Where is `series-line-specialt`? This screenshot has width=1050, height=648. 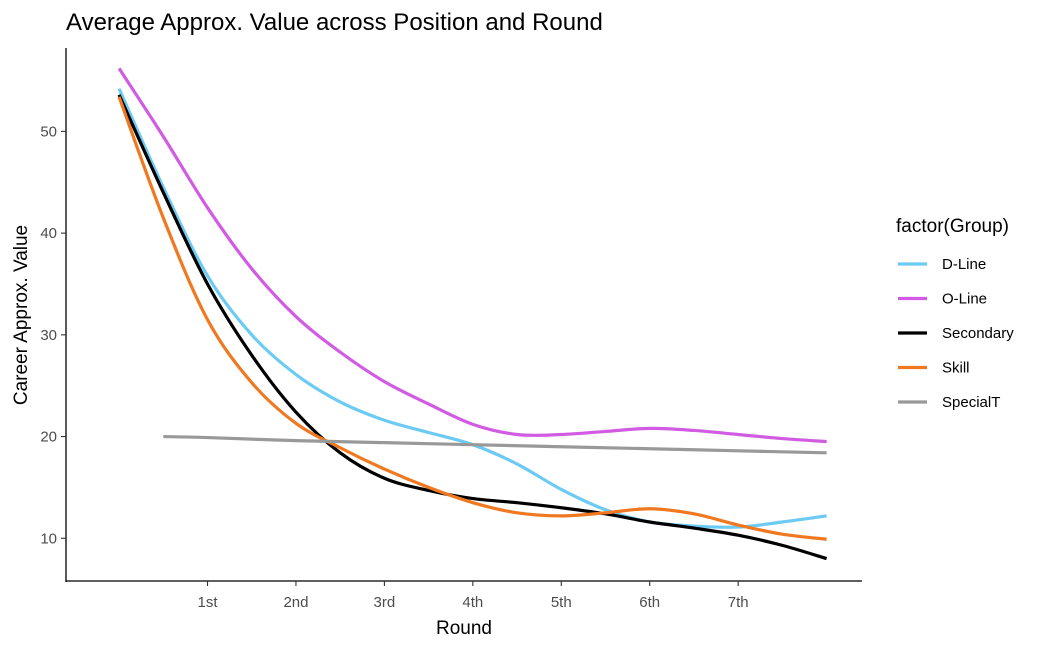
series-line-specialt is located at coordinates (495, 444).